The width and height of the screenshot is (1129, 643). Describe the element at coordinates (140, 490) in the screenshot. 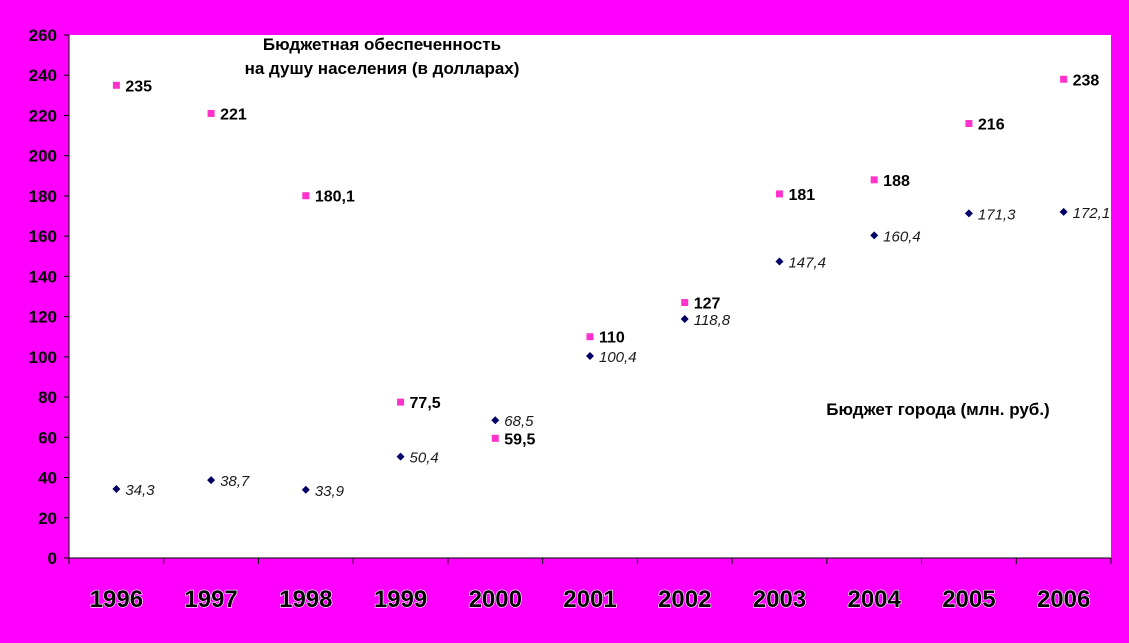

I see `budget-data-label: 34,3` at that location.